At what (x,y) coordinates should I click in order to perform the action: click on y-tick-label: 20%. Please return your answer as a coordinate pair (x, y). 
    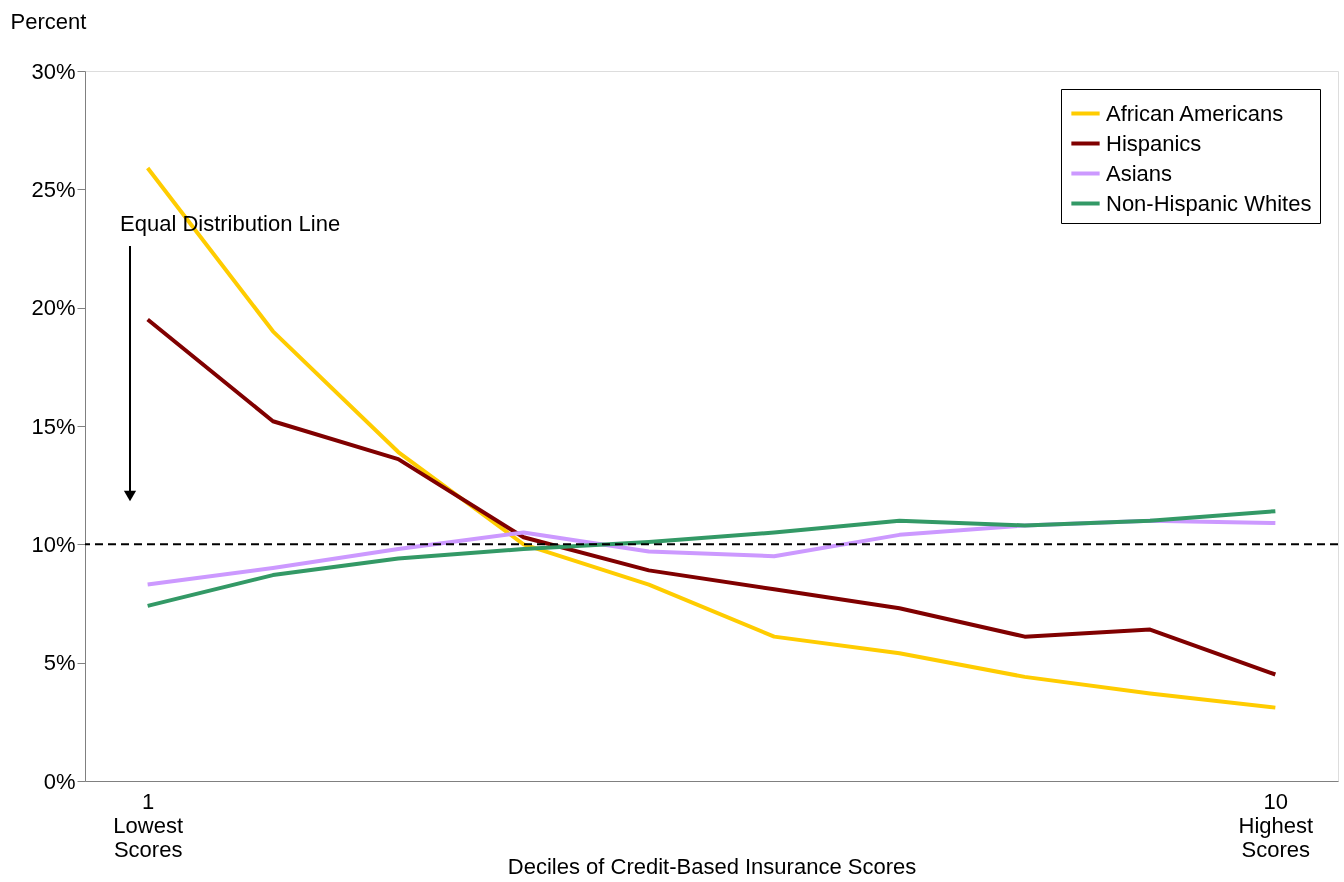
    Looking at the image, I should click on (53, 308).